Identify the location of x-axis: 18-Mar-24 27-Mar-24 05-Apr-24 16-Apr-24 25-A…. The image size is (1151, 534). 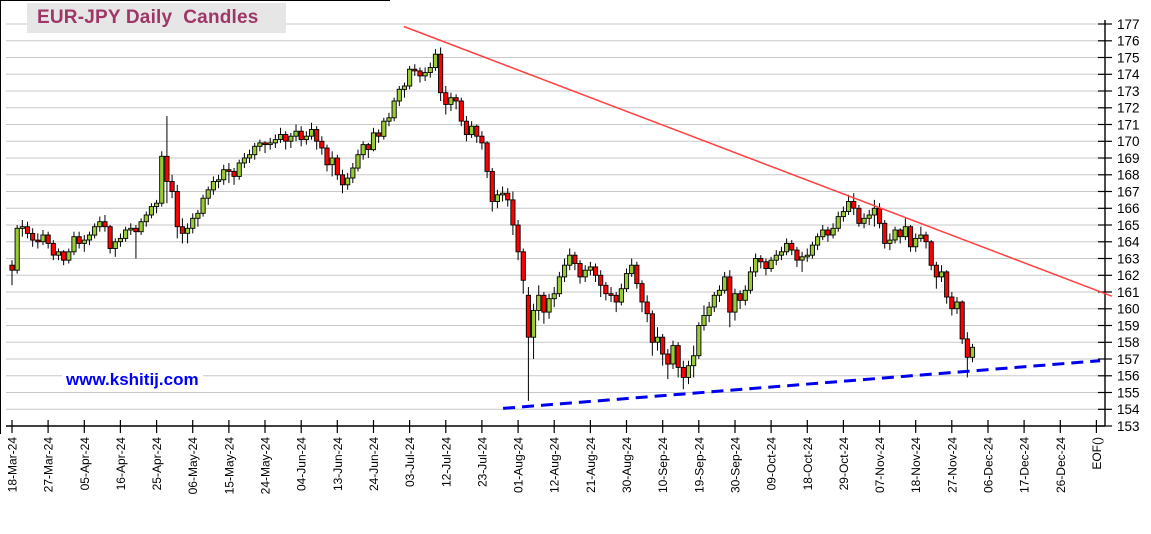
(555, 457).